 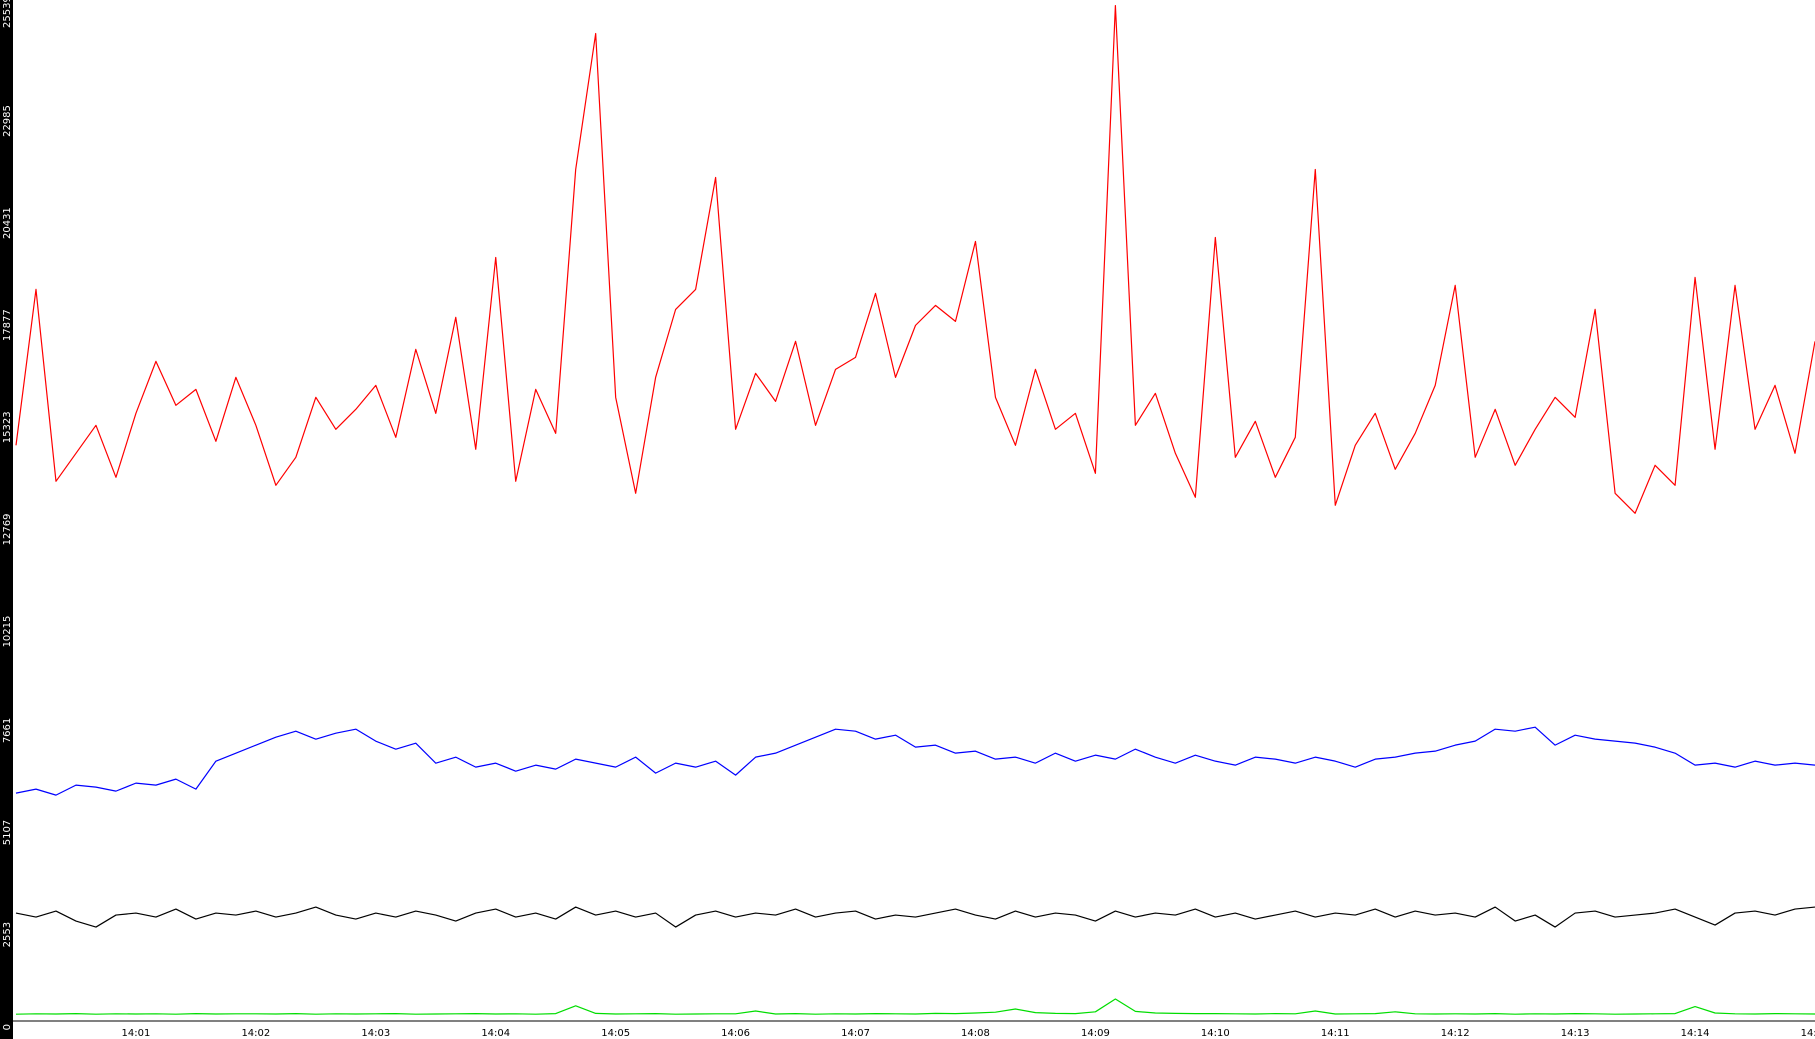 What do you see at coordinates (7, 632) in the screenshot?
I see `y-tick-label: 10215` at bounding box center [7, 632].